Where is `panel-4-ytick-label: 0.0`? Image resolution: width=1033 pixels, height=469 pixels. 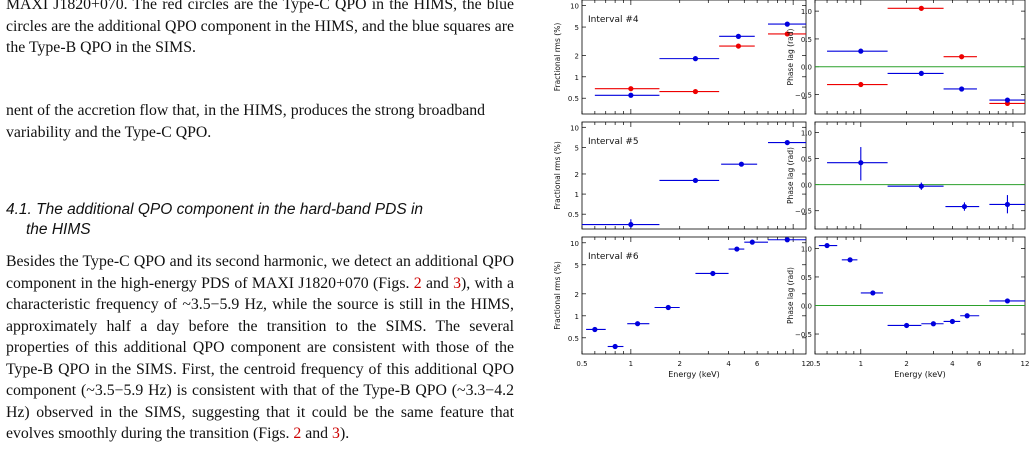 panel-4-ytick-label: 0.0 is located at coordinates (806, 186).